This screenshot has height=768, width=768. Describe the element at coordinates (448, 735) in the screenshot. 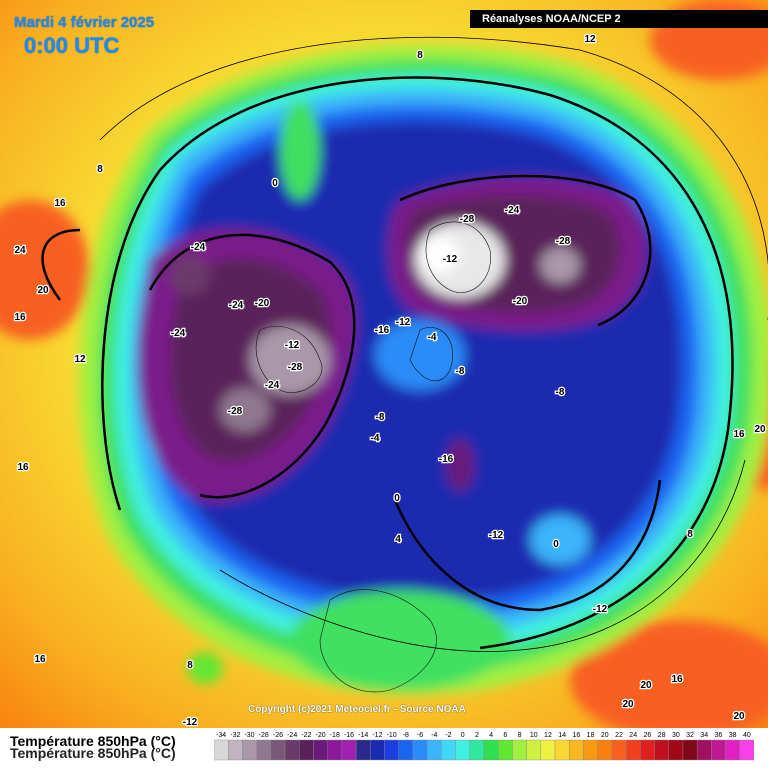

I see `scale-tick-label: -2` at that location.